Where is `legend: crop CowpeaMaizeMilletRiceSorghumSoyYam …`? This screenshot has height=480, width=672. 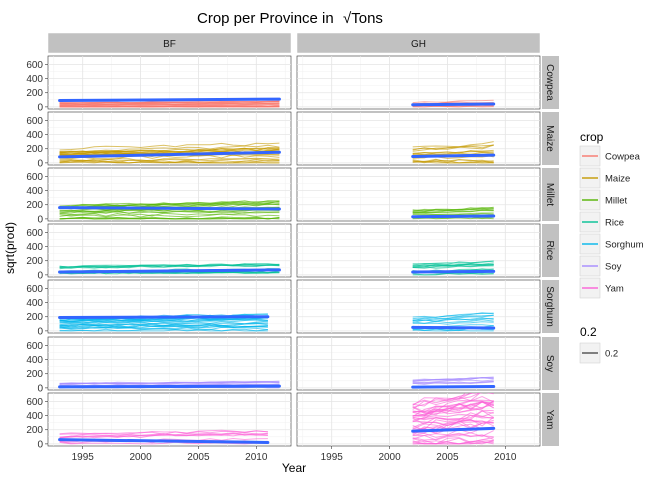 legend: crop CowpeaMaizeMilletRiceSorghumSoyYam … is located at coordinates (611, 247).